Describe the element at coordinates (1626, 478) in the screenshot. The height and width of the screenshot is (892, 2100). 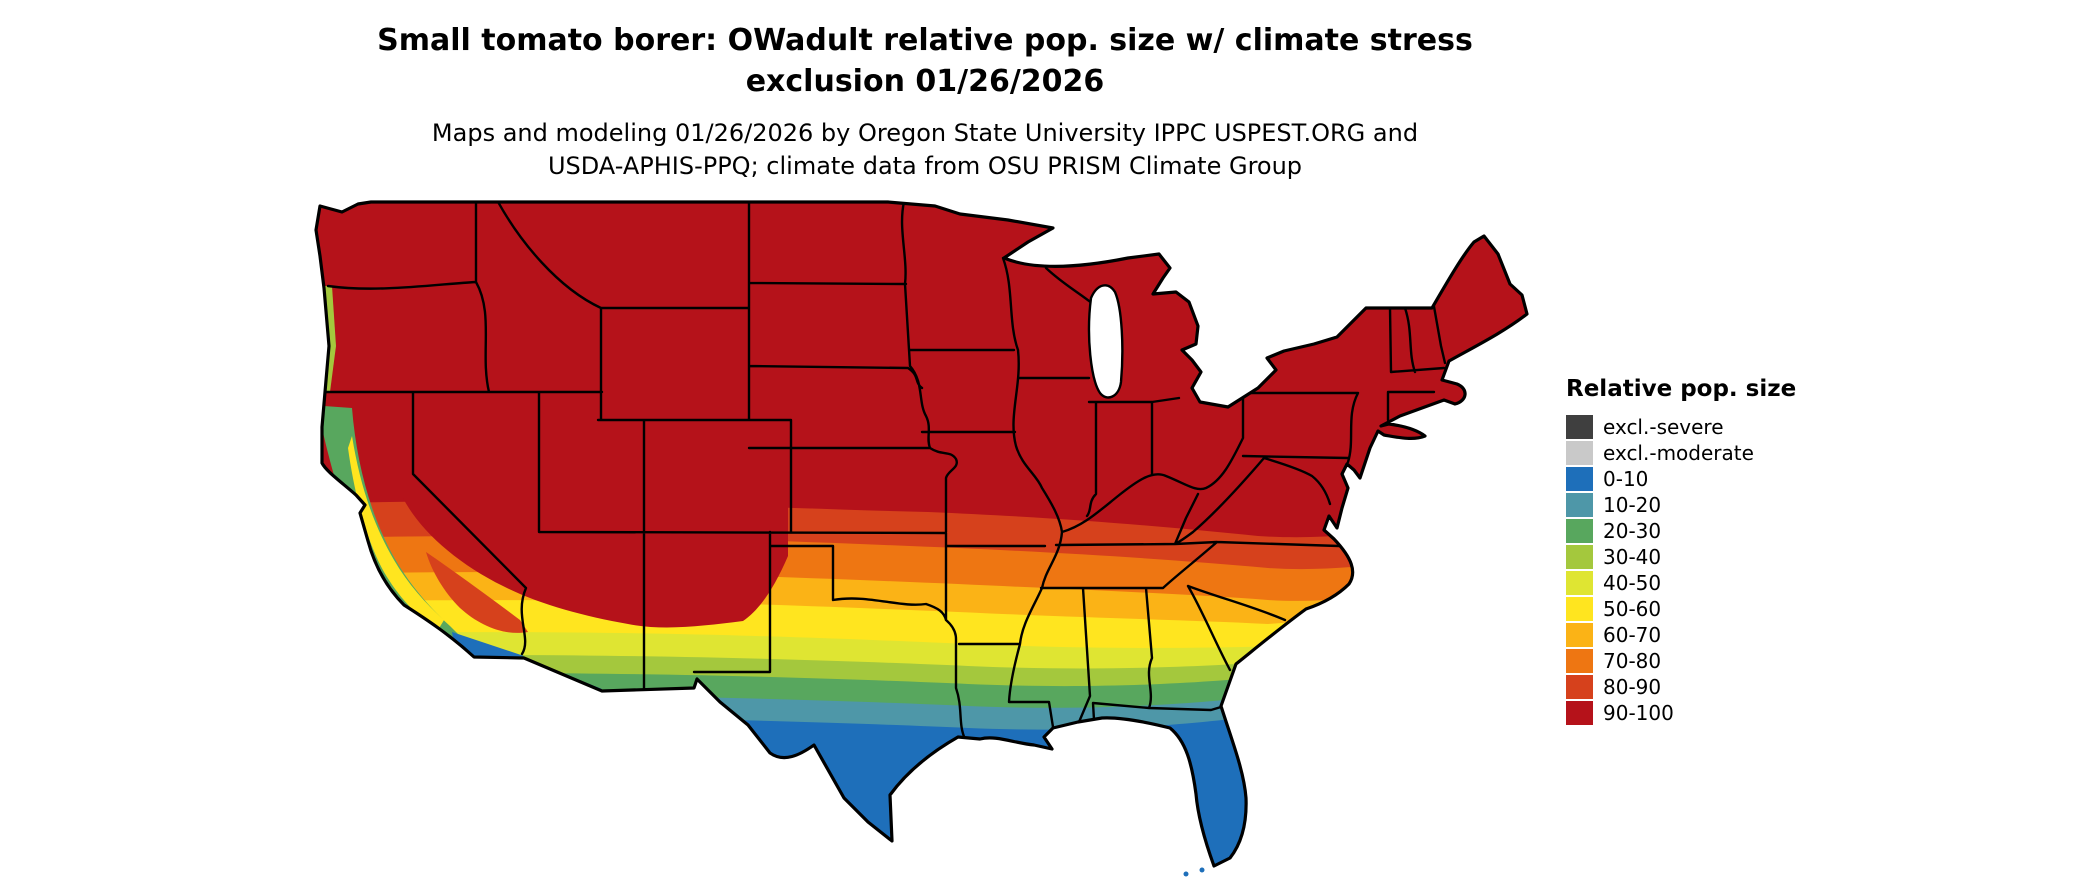
I see `legend-label: 0-10` at that location.